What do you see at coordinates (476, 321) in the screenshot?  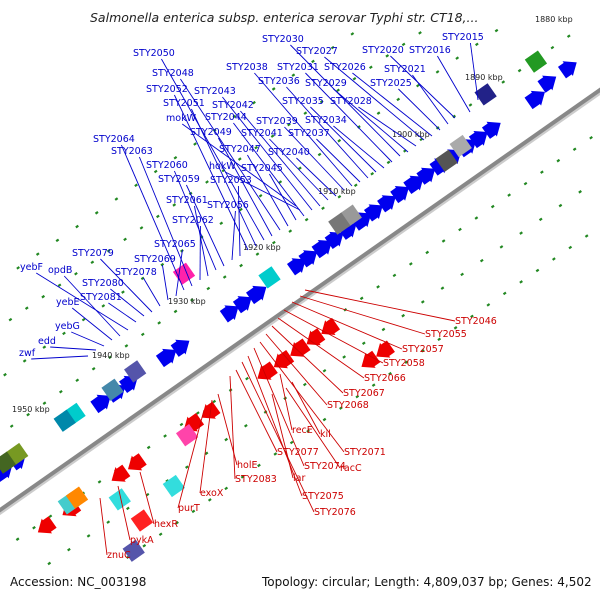 I see `gene-label-STY2046: STY2046` at bounding box center [476, 321].